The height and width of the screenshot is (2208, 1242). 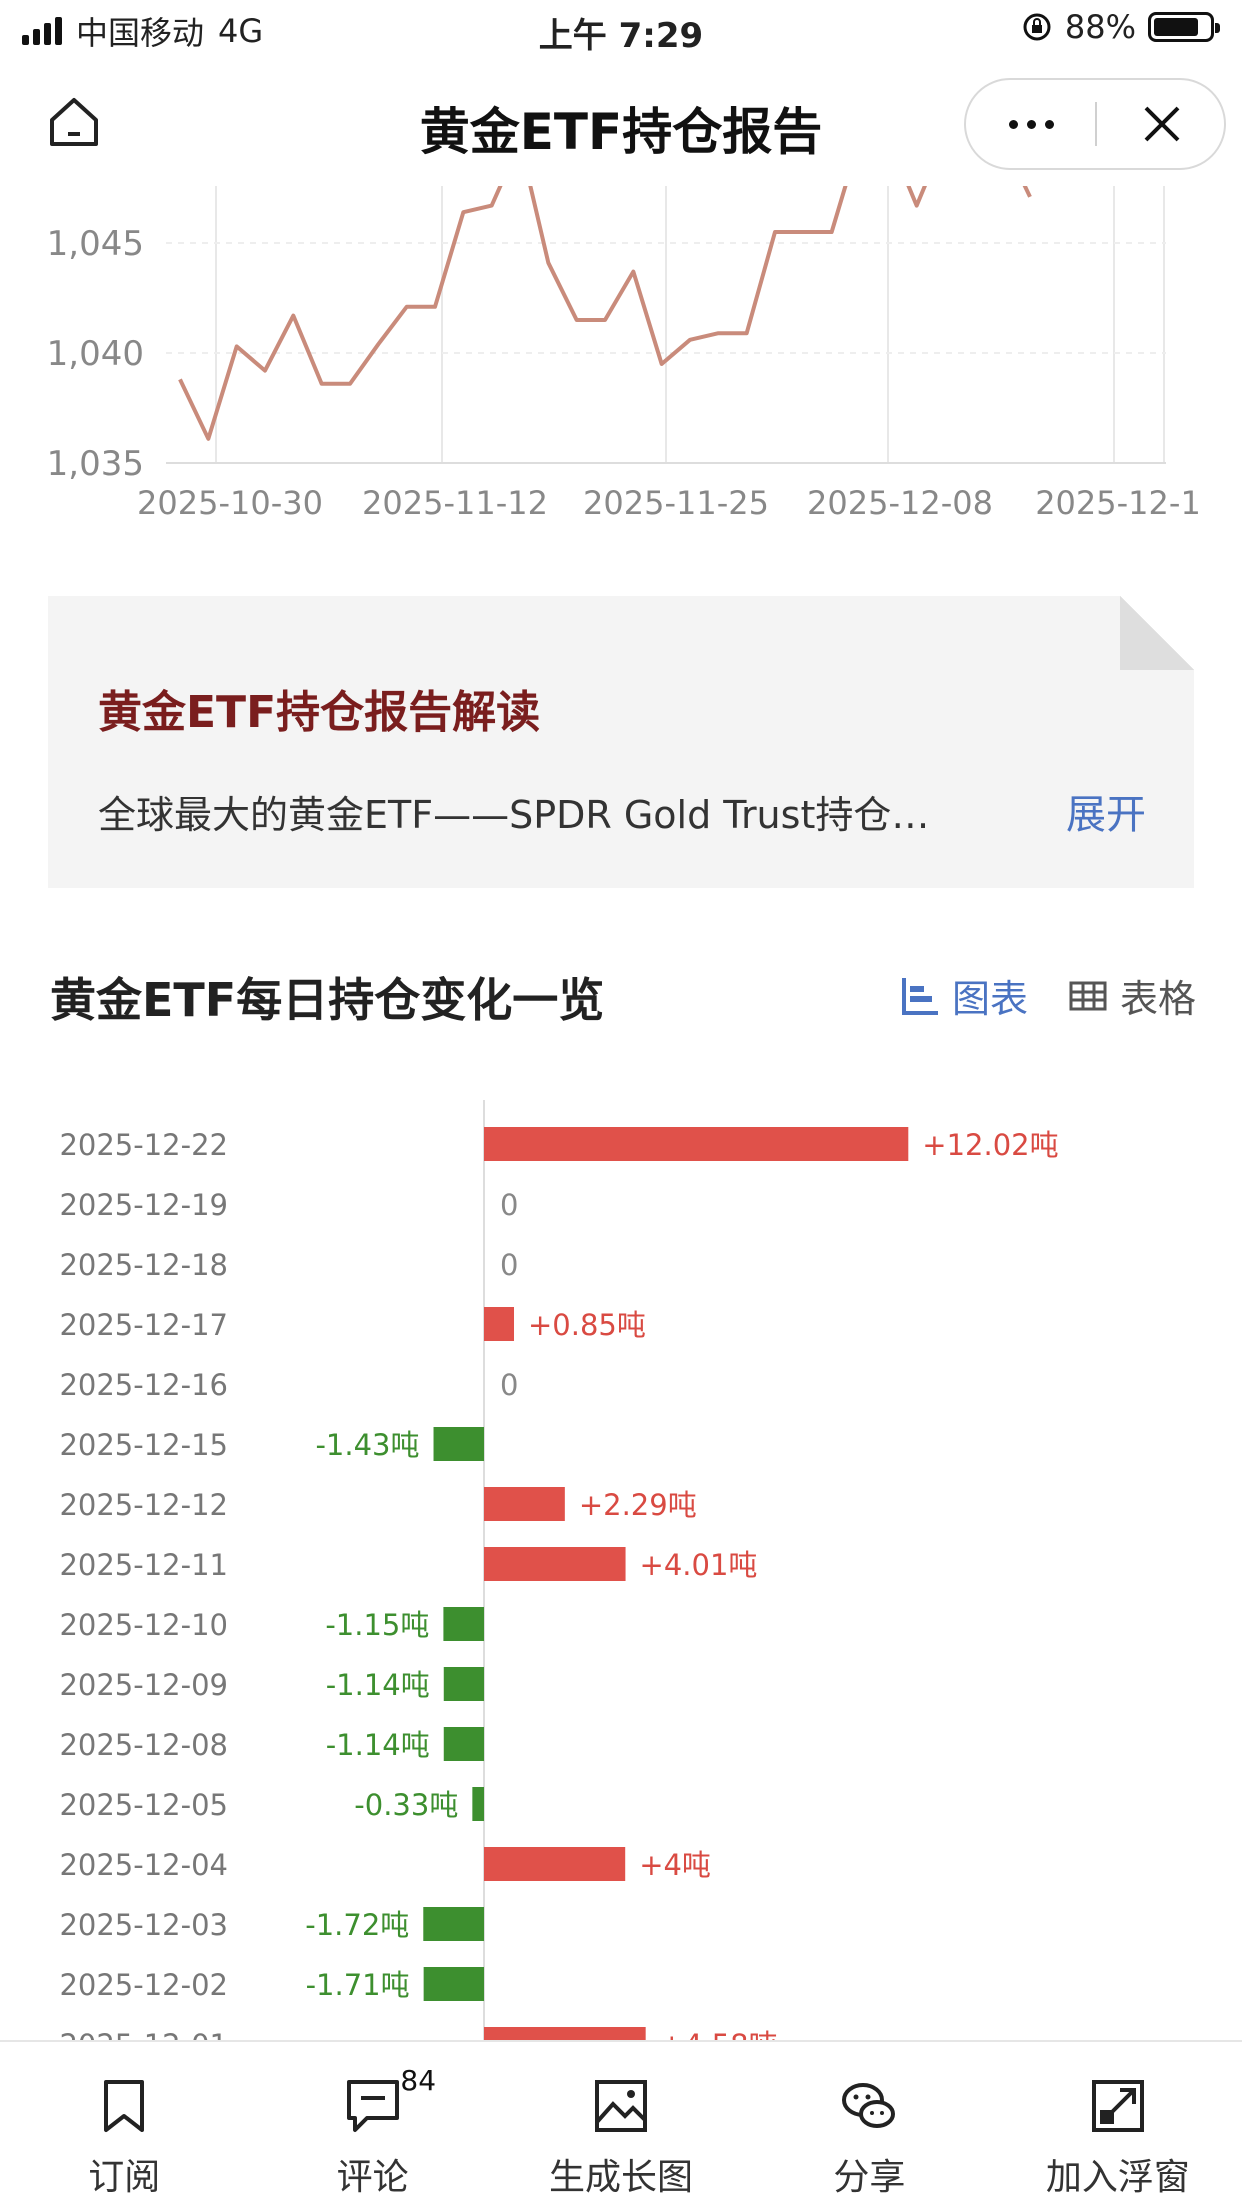 I want to click on bookmark-icon, so click(x=124, y=2106).